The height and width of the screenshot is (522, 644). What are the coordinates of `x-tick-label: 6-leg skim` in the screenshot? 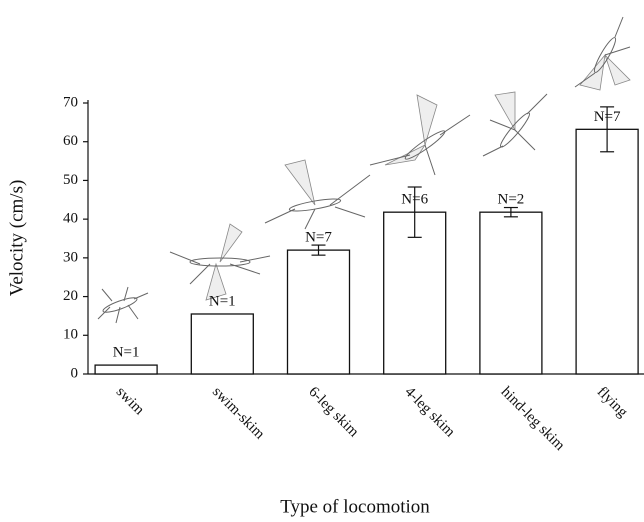 It's located at (333, 412).